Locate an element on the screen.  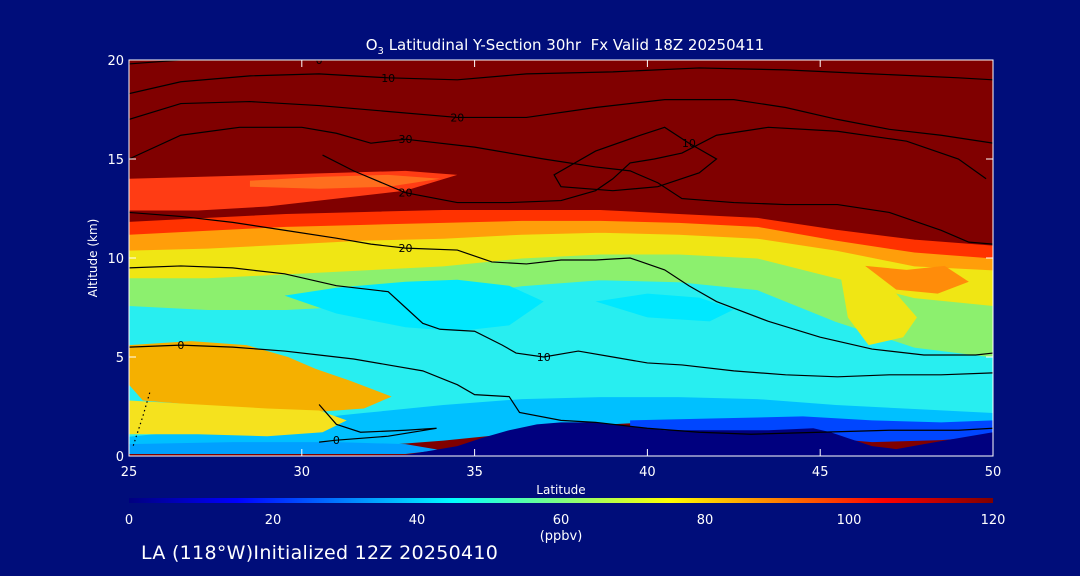
colorbar-tick-label: 60 is located at coordinates (561, 520).